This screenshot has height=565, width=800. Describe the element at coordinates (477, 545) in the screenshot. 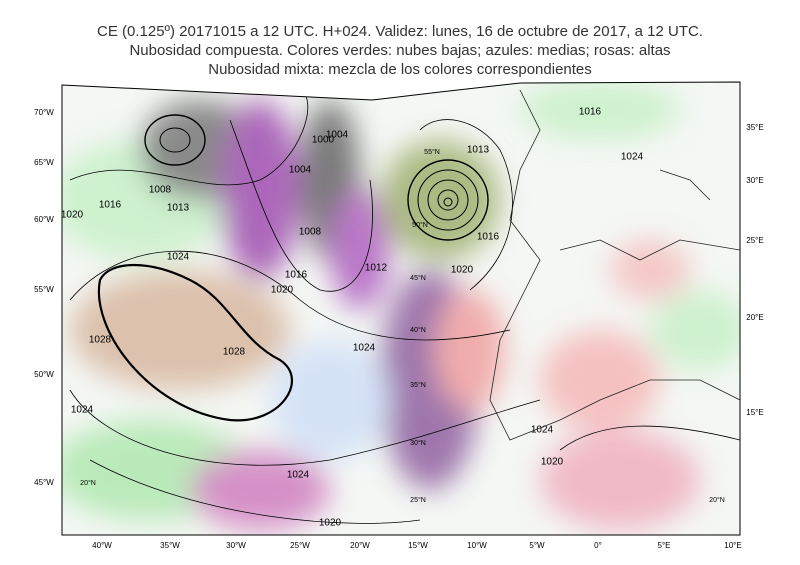

I see `longitude-label: 10°W` at that location.